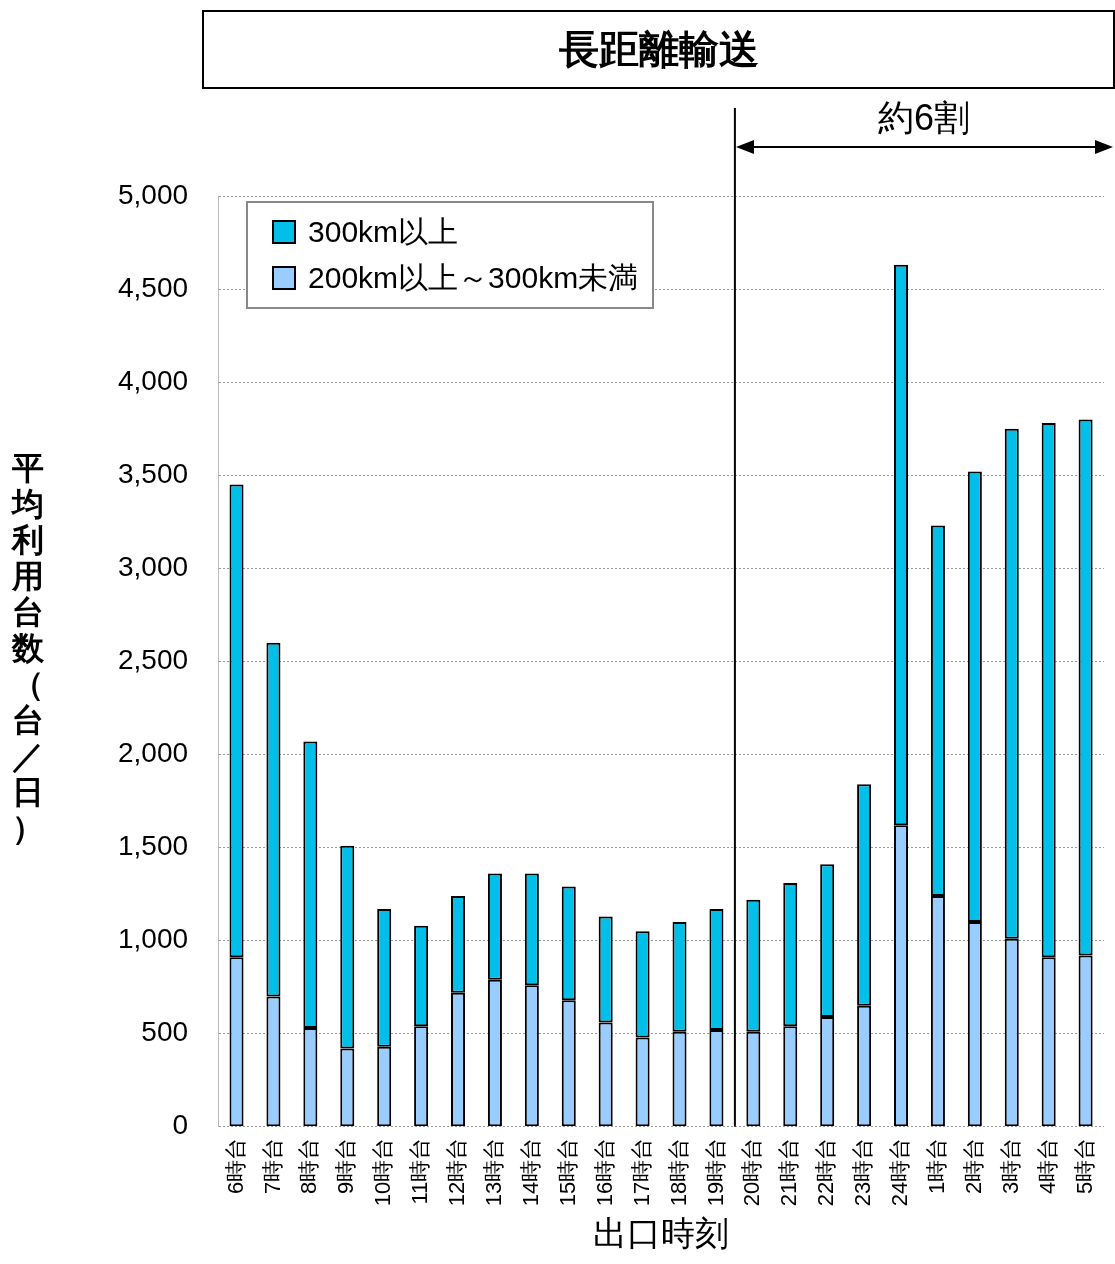 The width and height of the screenshot is (1115, 1264). What do you see at coordinates (604, 1172) in the screenshot?
I see `x-tick-label: 16時台` at bounding box center [604, 1172].